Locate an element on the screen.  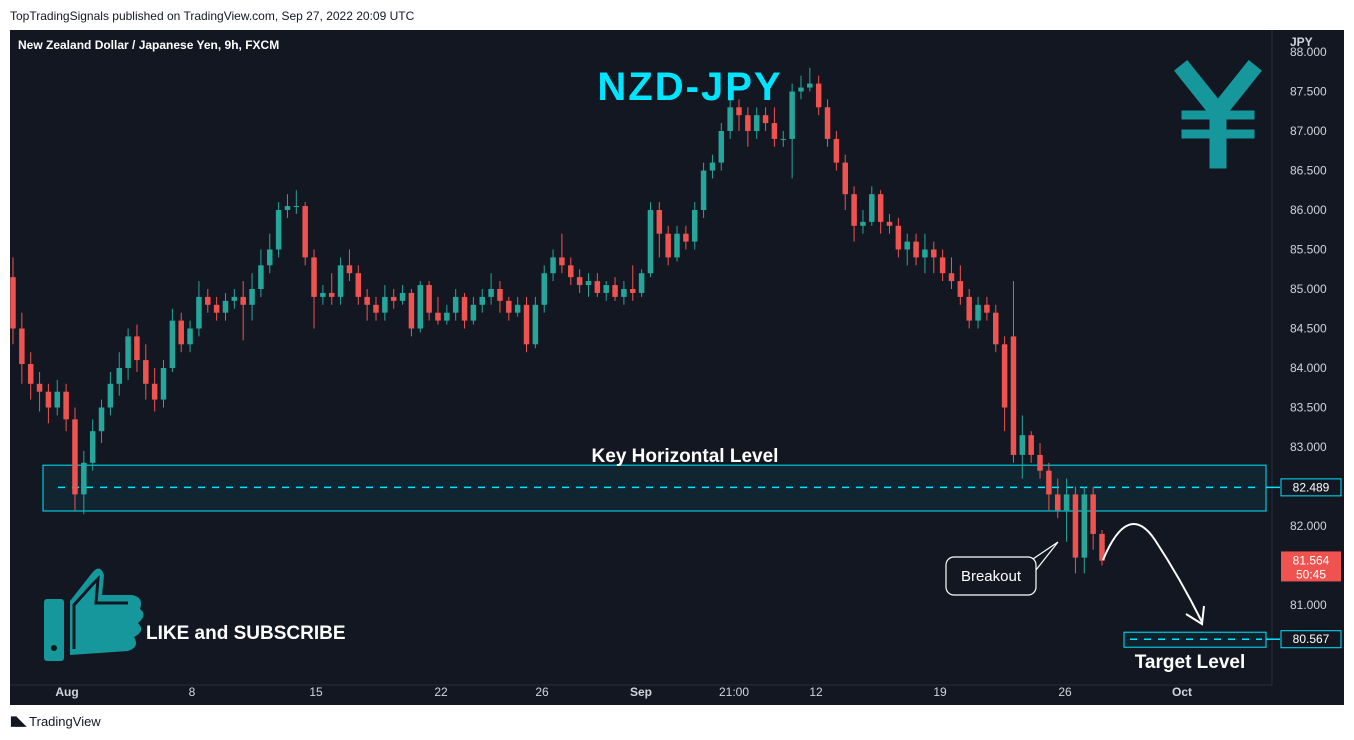
y-tick-label: 87.500 is located at coordinates (1308, 92).